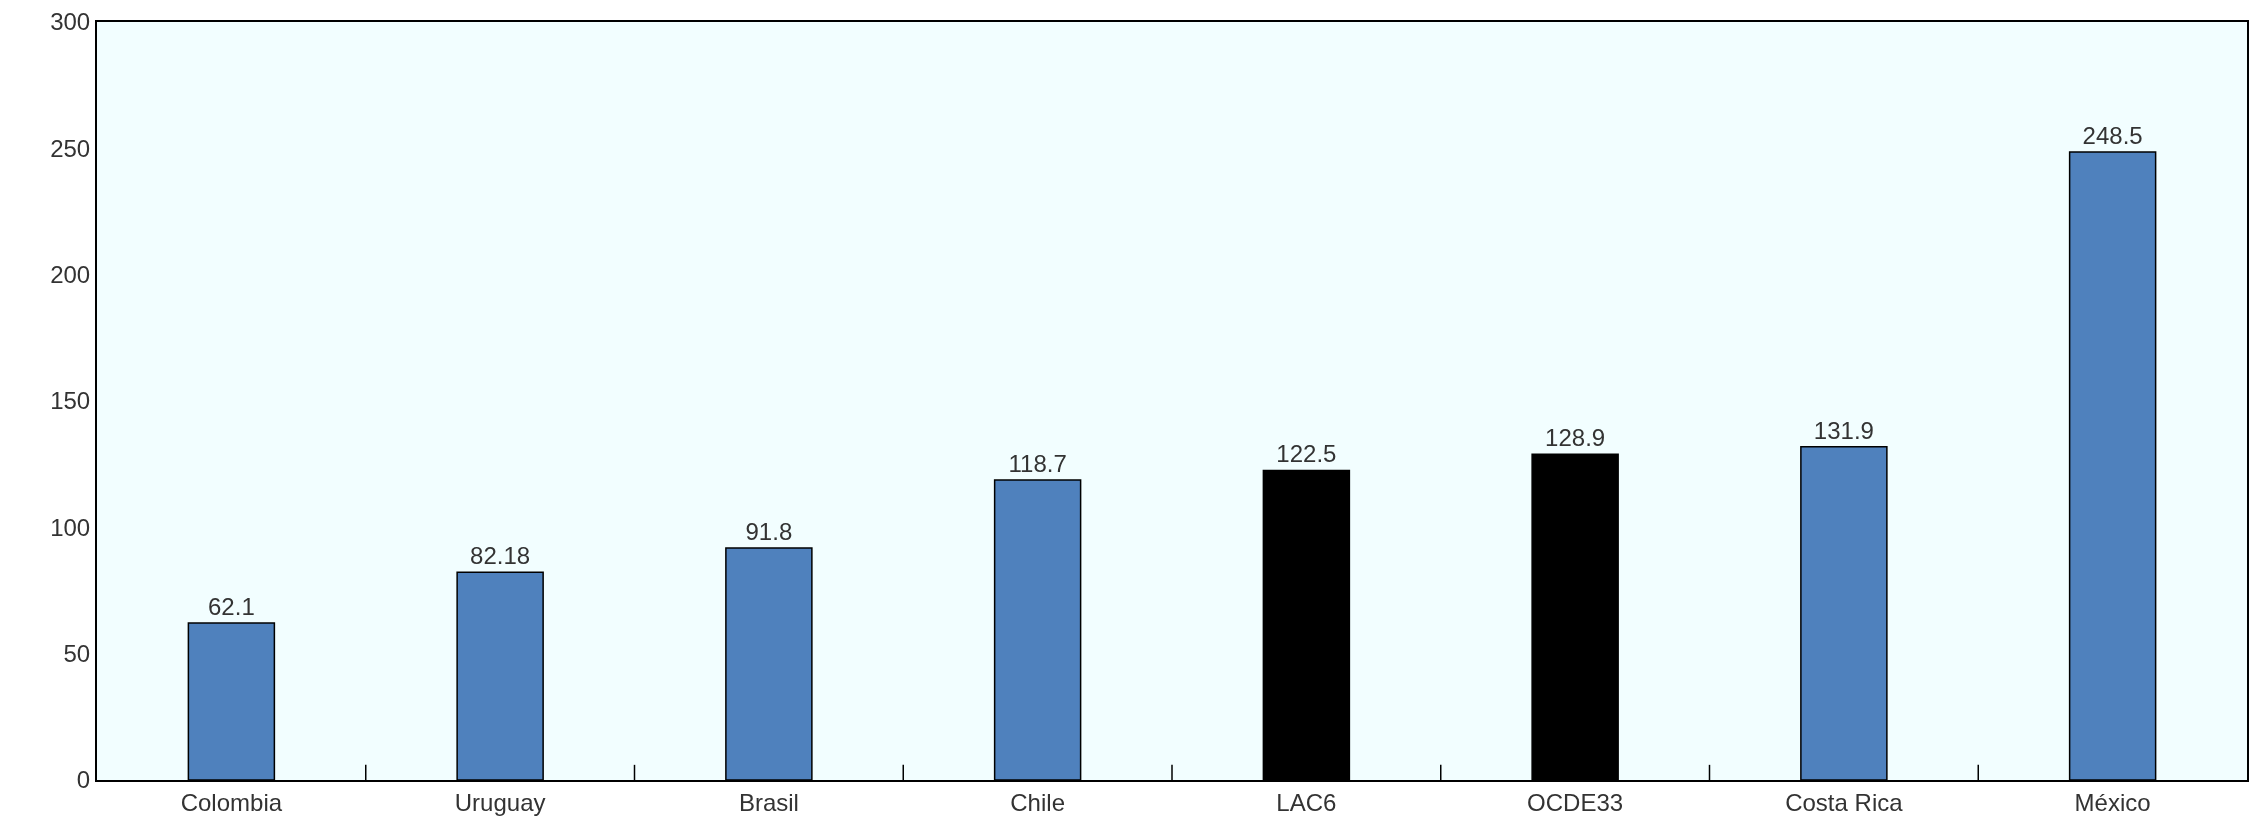  What do you see at coordinates (500, 556) in the screenshot?
I see `data-label: 82.18` at bounding box center [500, 556].